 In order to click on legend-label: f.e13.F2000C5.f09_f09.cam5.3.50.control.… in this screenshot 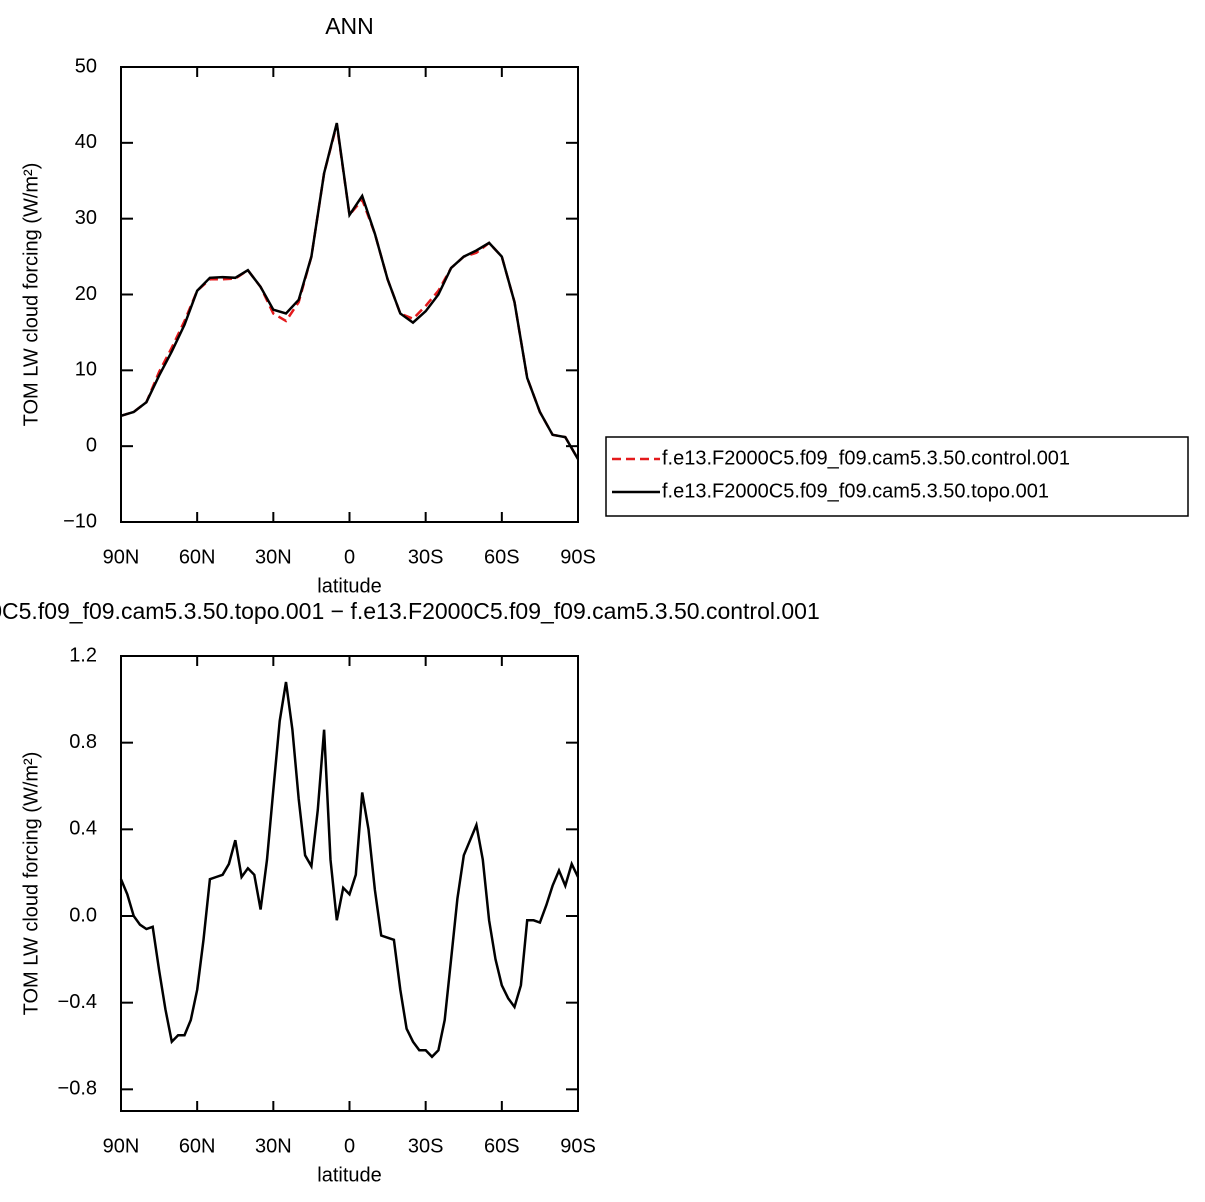, I will do `click(866, 458)`.